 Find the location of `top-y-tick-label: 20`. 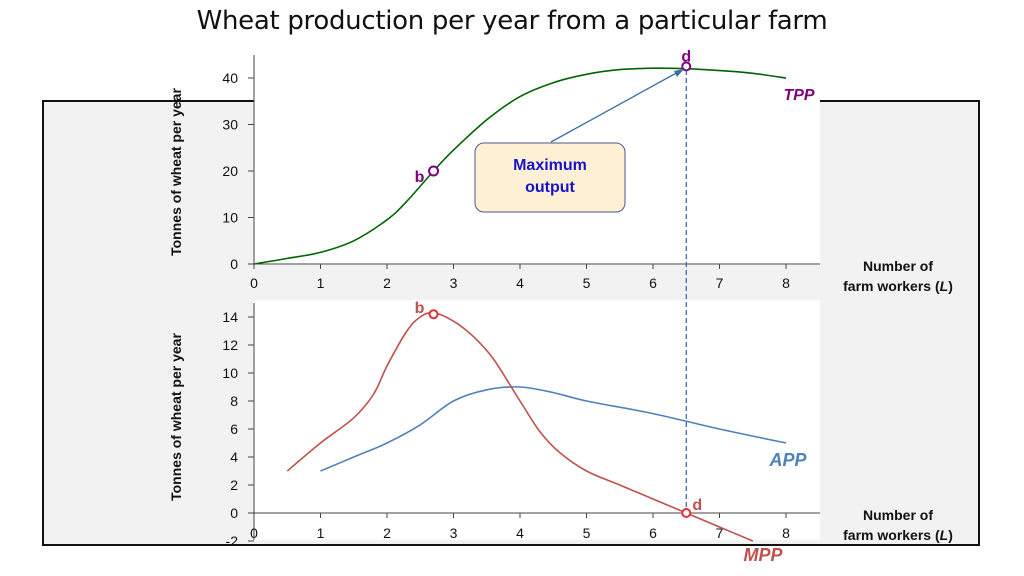

top-y-tick-label: 20 is located at coordinates (230, 171).